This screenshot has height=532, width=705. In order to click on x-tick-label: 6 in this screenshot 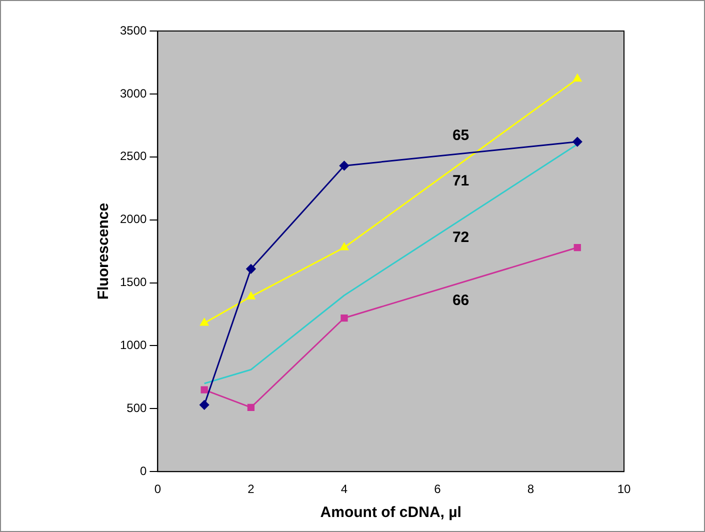, I will do `click(438, 489)`.